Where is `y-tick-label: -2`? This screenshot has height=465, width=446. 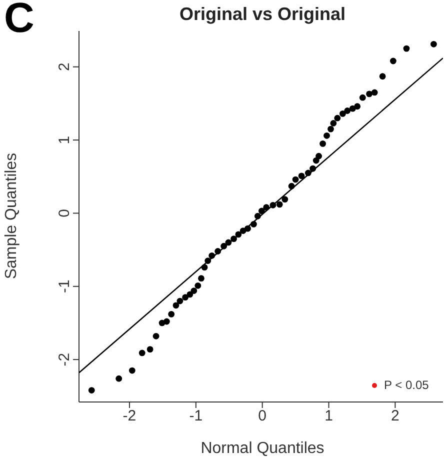 y-tick-label: -2 is located at coordinates (64, 359).